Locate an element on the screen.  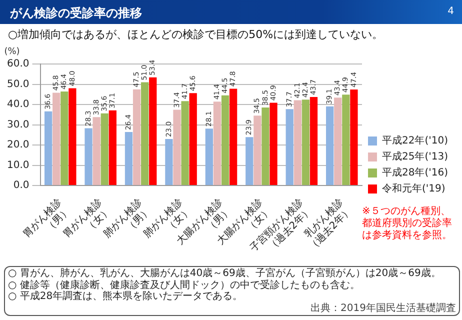
legend-label: 平成25年('13) is located at coordinates (415, 156).